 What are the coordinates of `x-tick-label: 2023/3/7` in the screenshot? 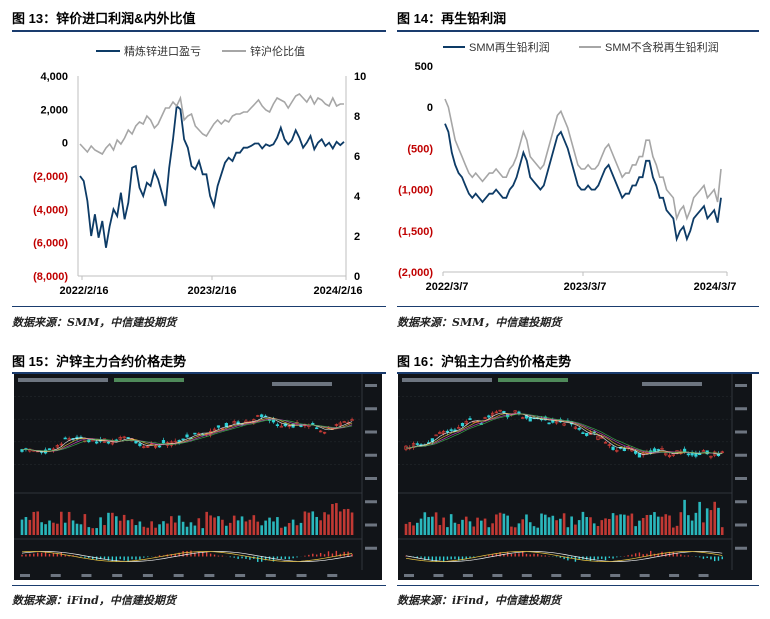 It's located at (585, 287).